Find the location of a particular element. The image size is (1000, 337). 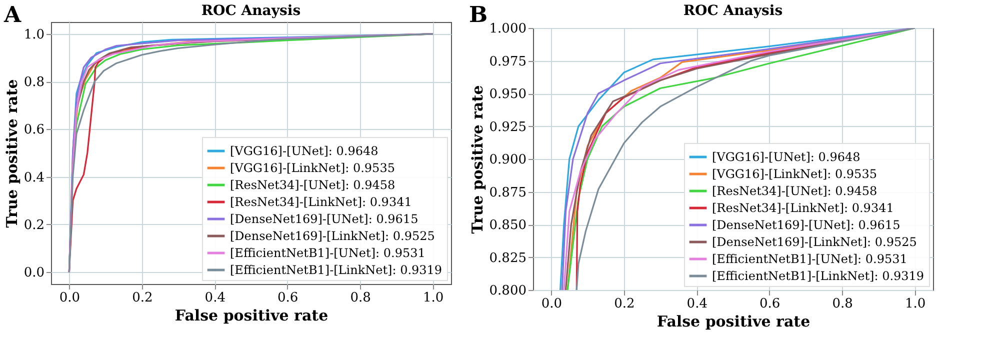

y-tick-label: 1.0 is located at coordinates (34, 34).